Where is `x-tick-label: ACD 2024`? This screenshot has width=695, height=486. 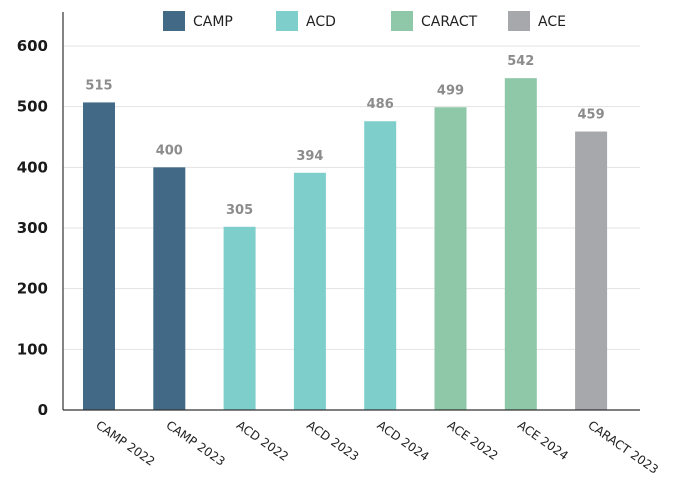
x-tick-label: ACD 2024 is located at coordinates (402, 441).